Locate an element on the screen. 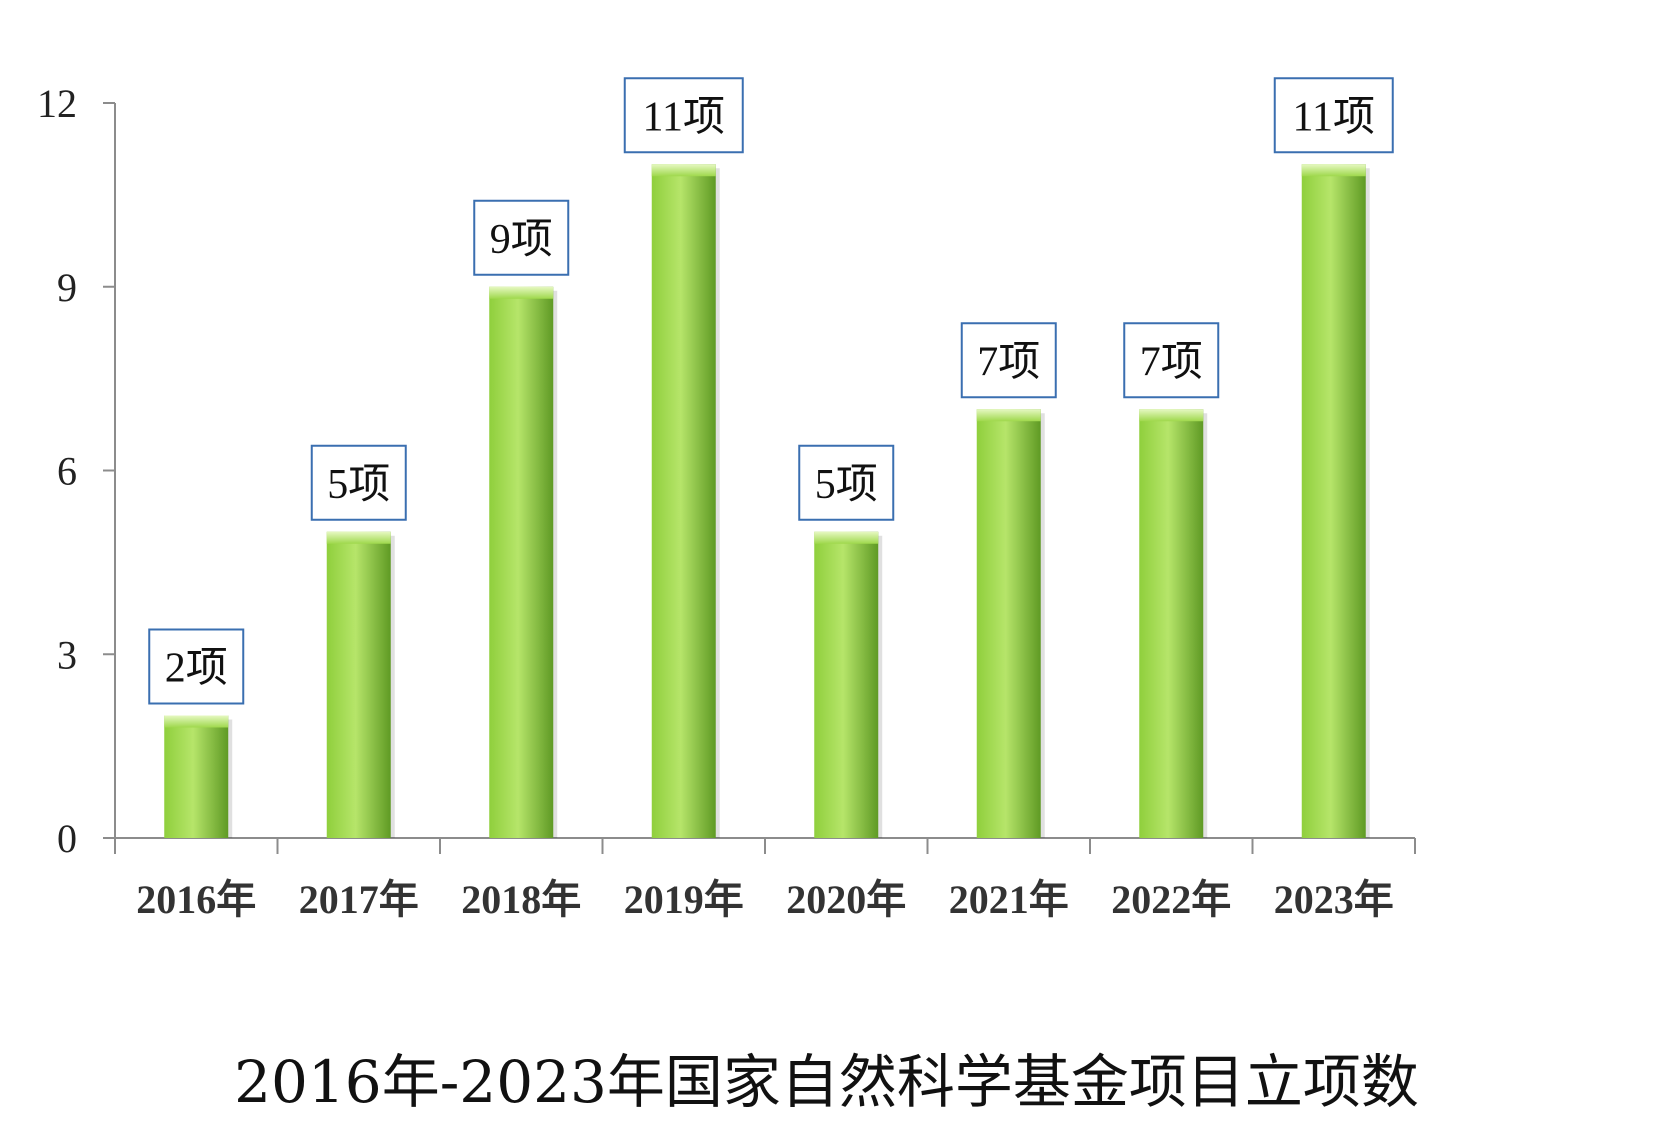 The image size is (1653, 1142). chart-title: 2016年-2023年国家自然科学基金项目立项数 is located at coordinates (826, 1082).